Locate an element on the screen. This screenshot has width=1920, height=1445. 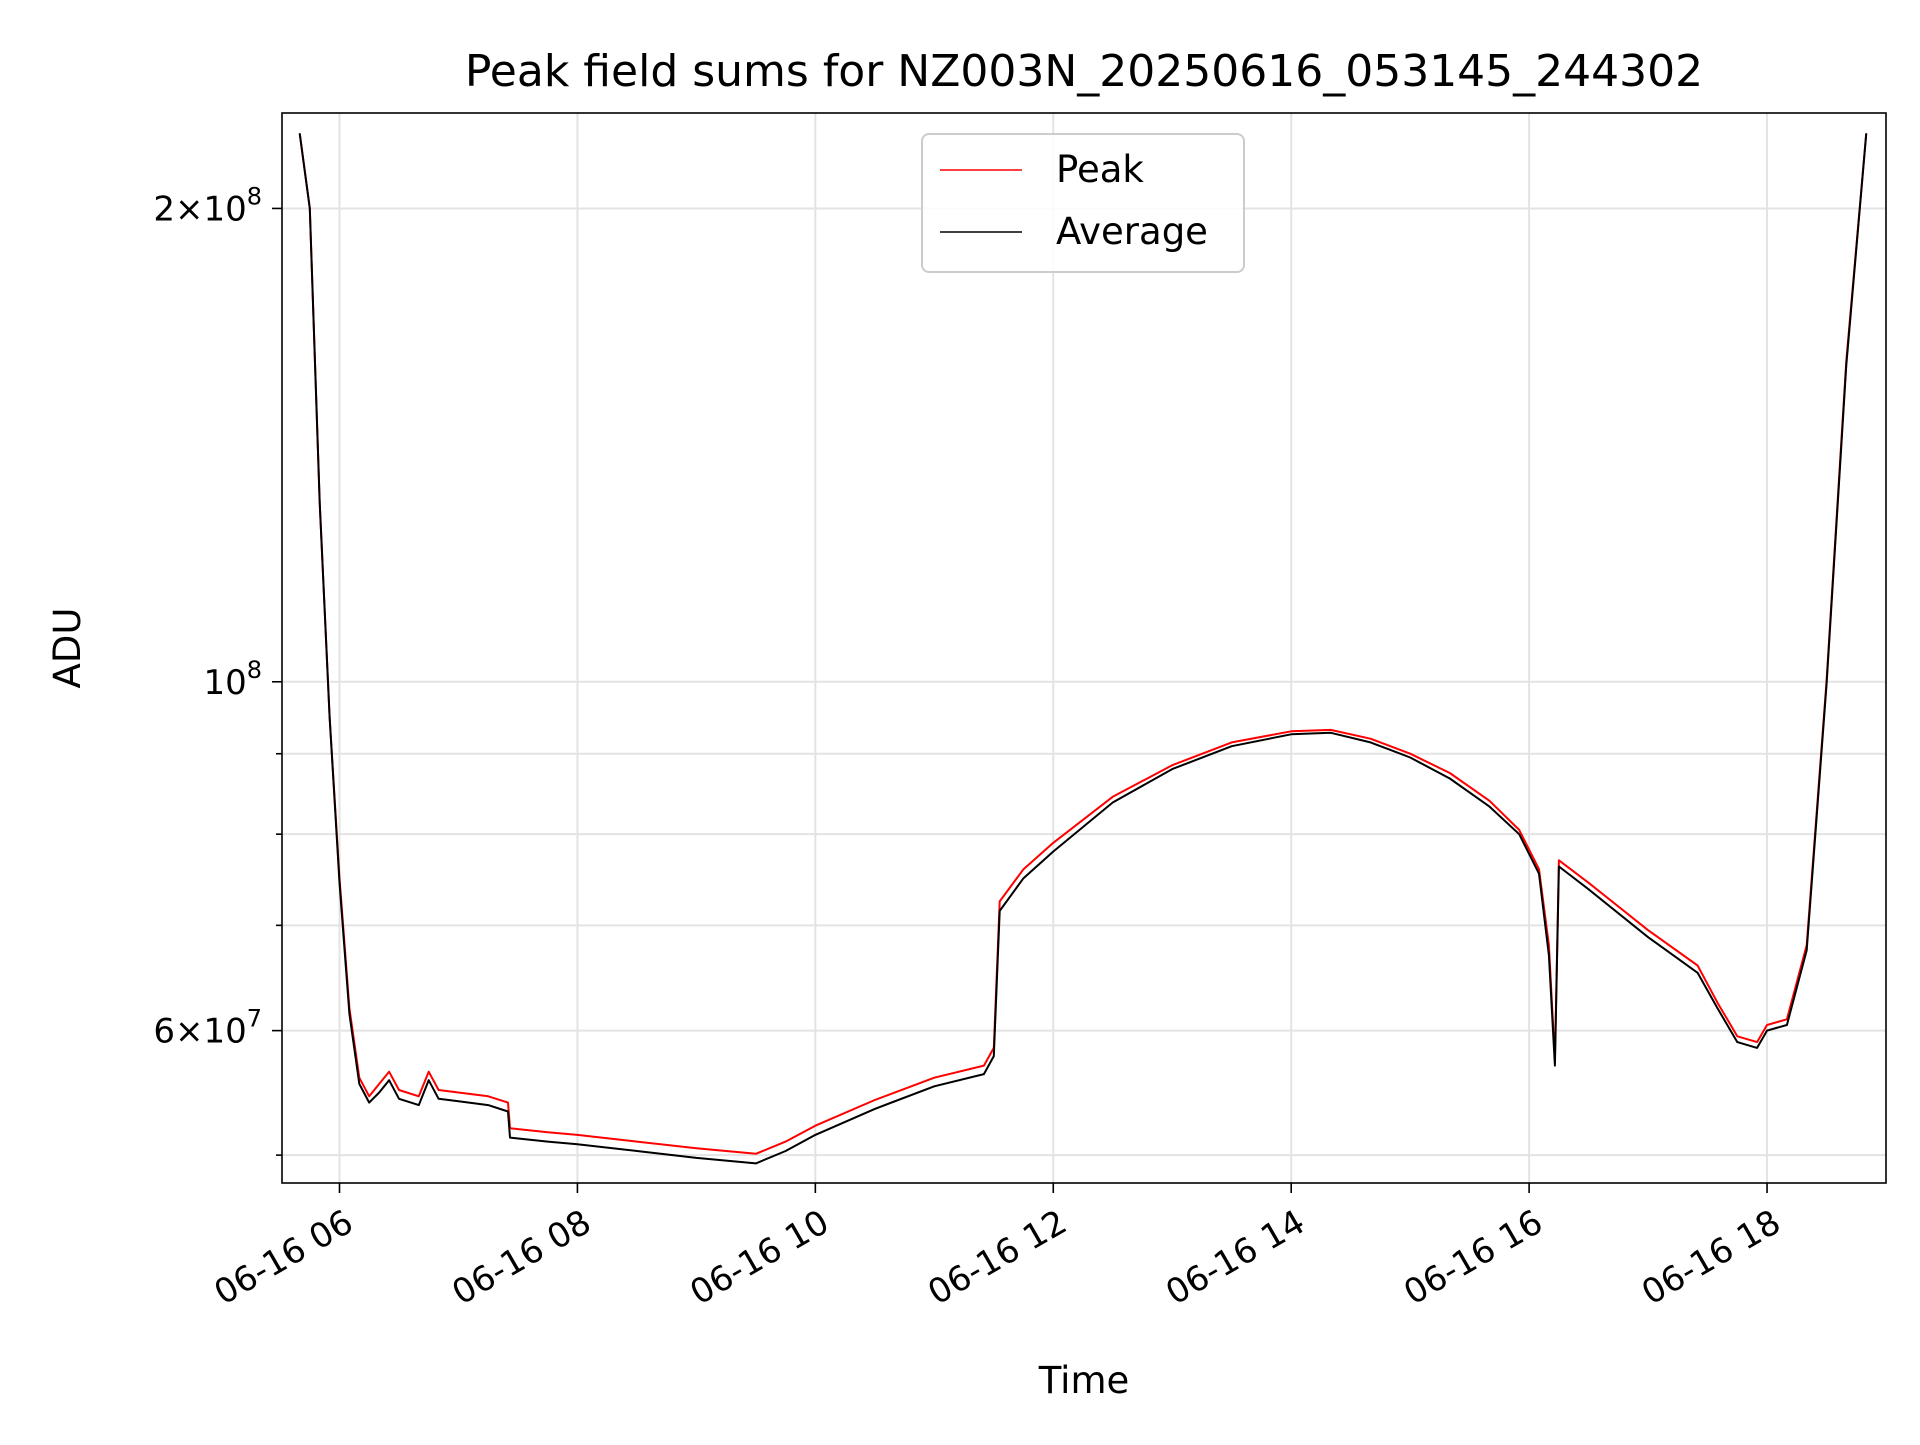
legend: Peak Average is located at coordinates (1083, 203).